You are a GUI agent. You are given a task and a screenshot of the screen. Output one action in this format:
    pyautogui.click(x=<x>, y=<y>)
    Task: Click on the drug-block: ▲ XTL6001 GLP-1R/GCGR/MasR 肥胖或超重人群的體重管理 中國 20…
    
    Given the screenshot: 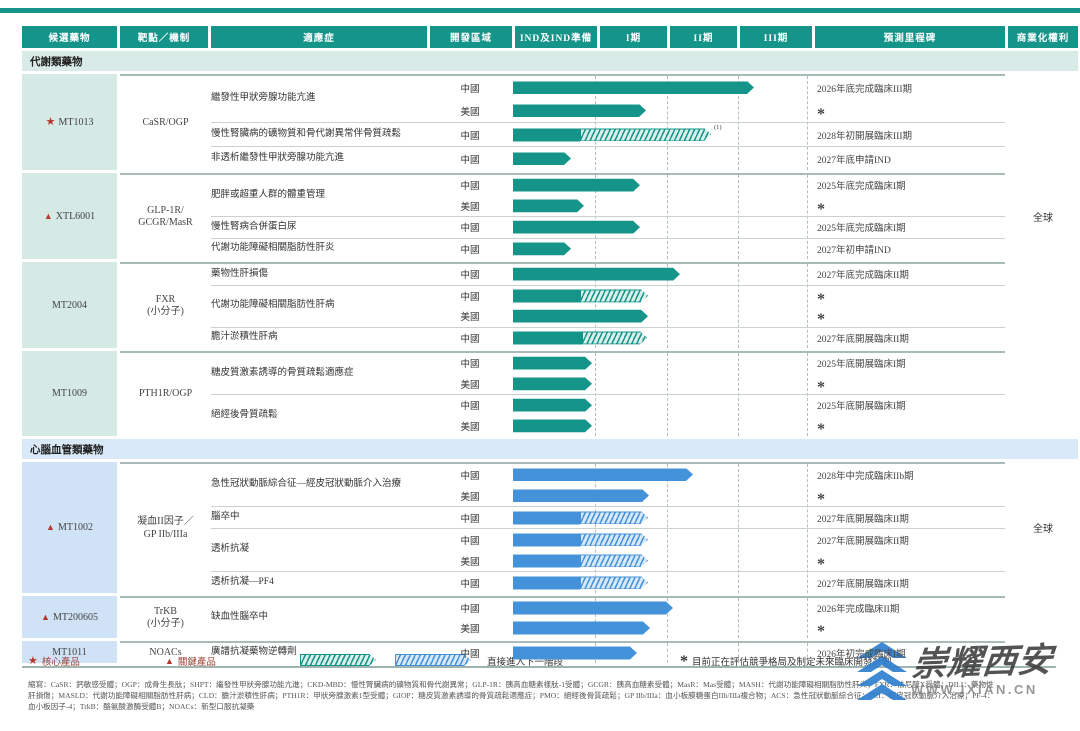 What is the action you would take?
    pyautogui.click(x=550, y=216)
    